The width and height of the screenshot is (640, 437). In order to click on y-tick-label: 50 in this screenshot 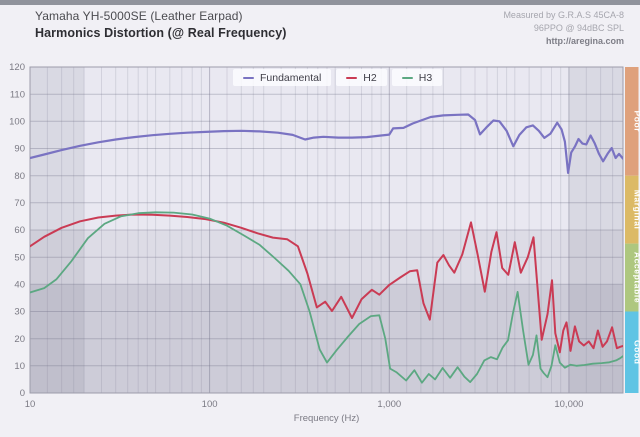, I will do `click(19, 257)`.